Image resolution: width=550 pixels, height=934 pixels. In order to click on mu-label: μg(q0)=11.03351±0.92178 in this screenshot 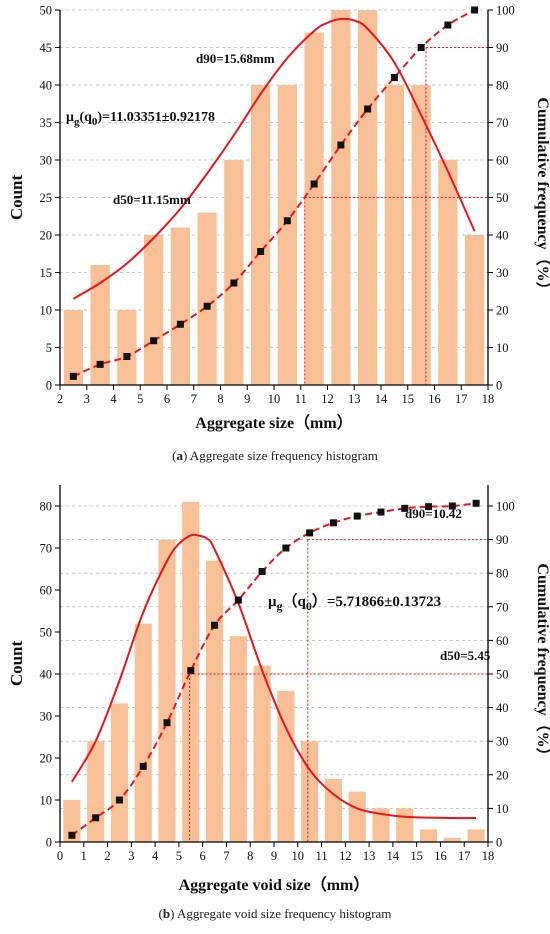, I will do `click(140, 119)`.